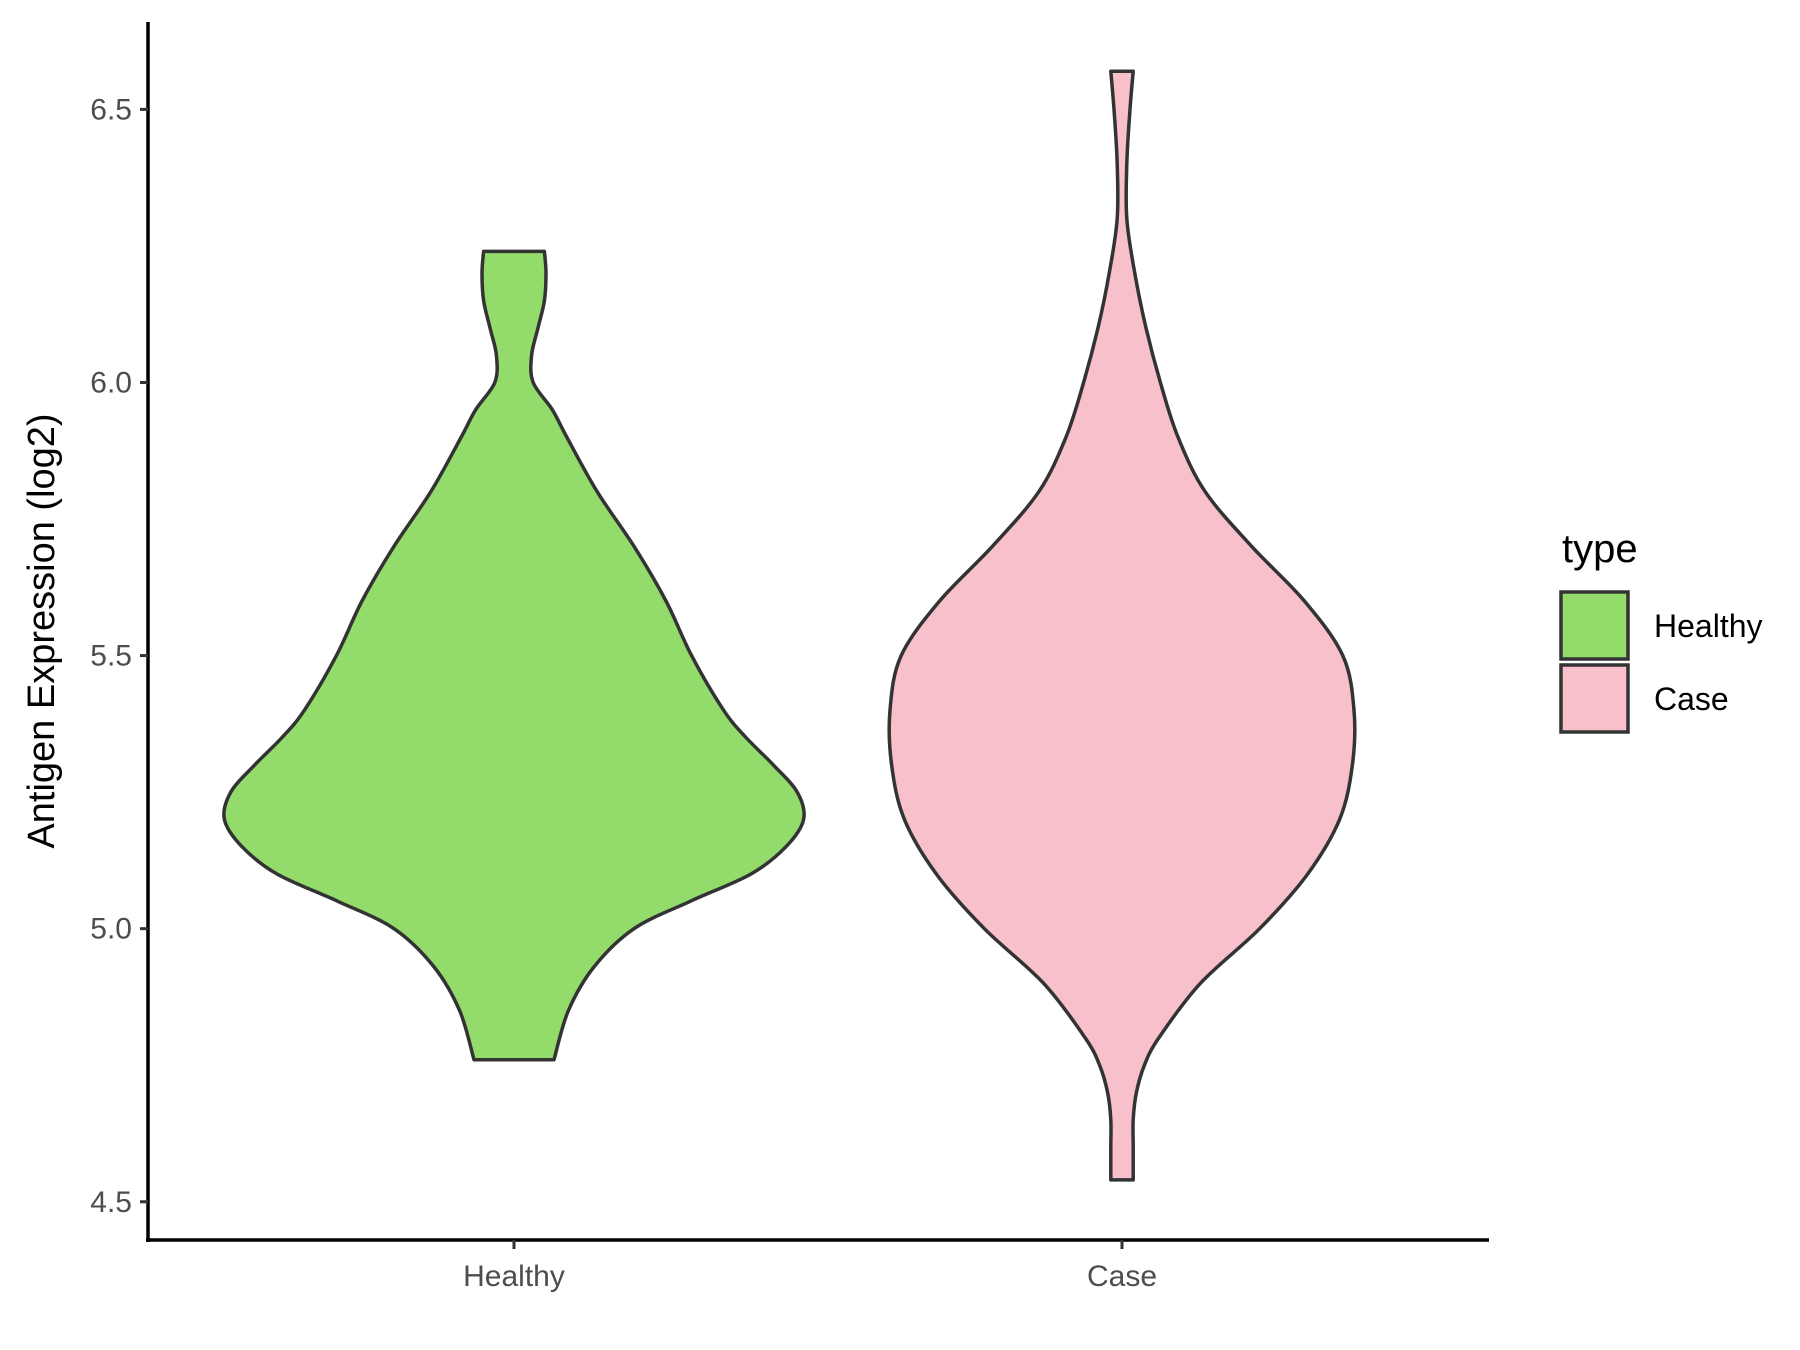  I want to click on legend-swatch-case, so click(1594, 698).